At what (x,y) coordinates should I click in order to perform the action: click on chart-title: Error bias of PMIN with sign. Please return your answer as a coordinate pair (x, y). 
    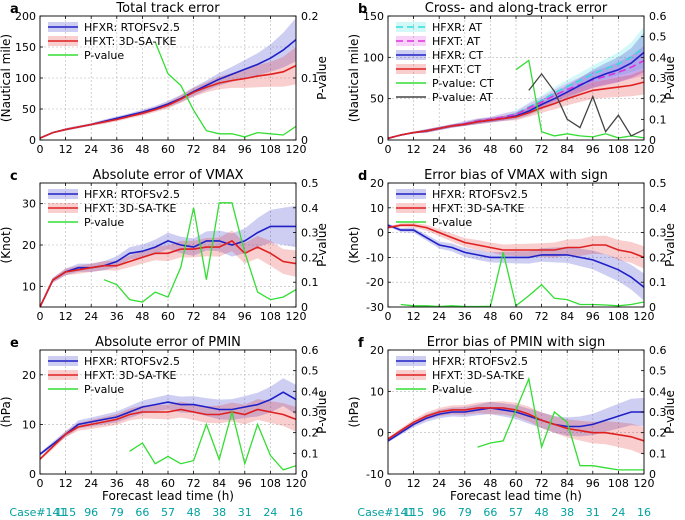
    Looking at the image, I should click on (516, 342).